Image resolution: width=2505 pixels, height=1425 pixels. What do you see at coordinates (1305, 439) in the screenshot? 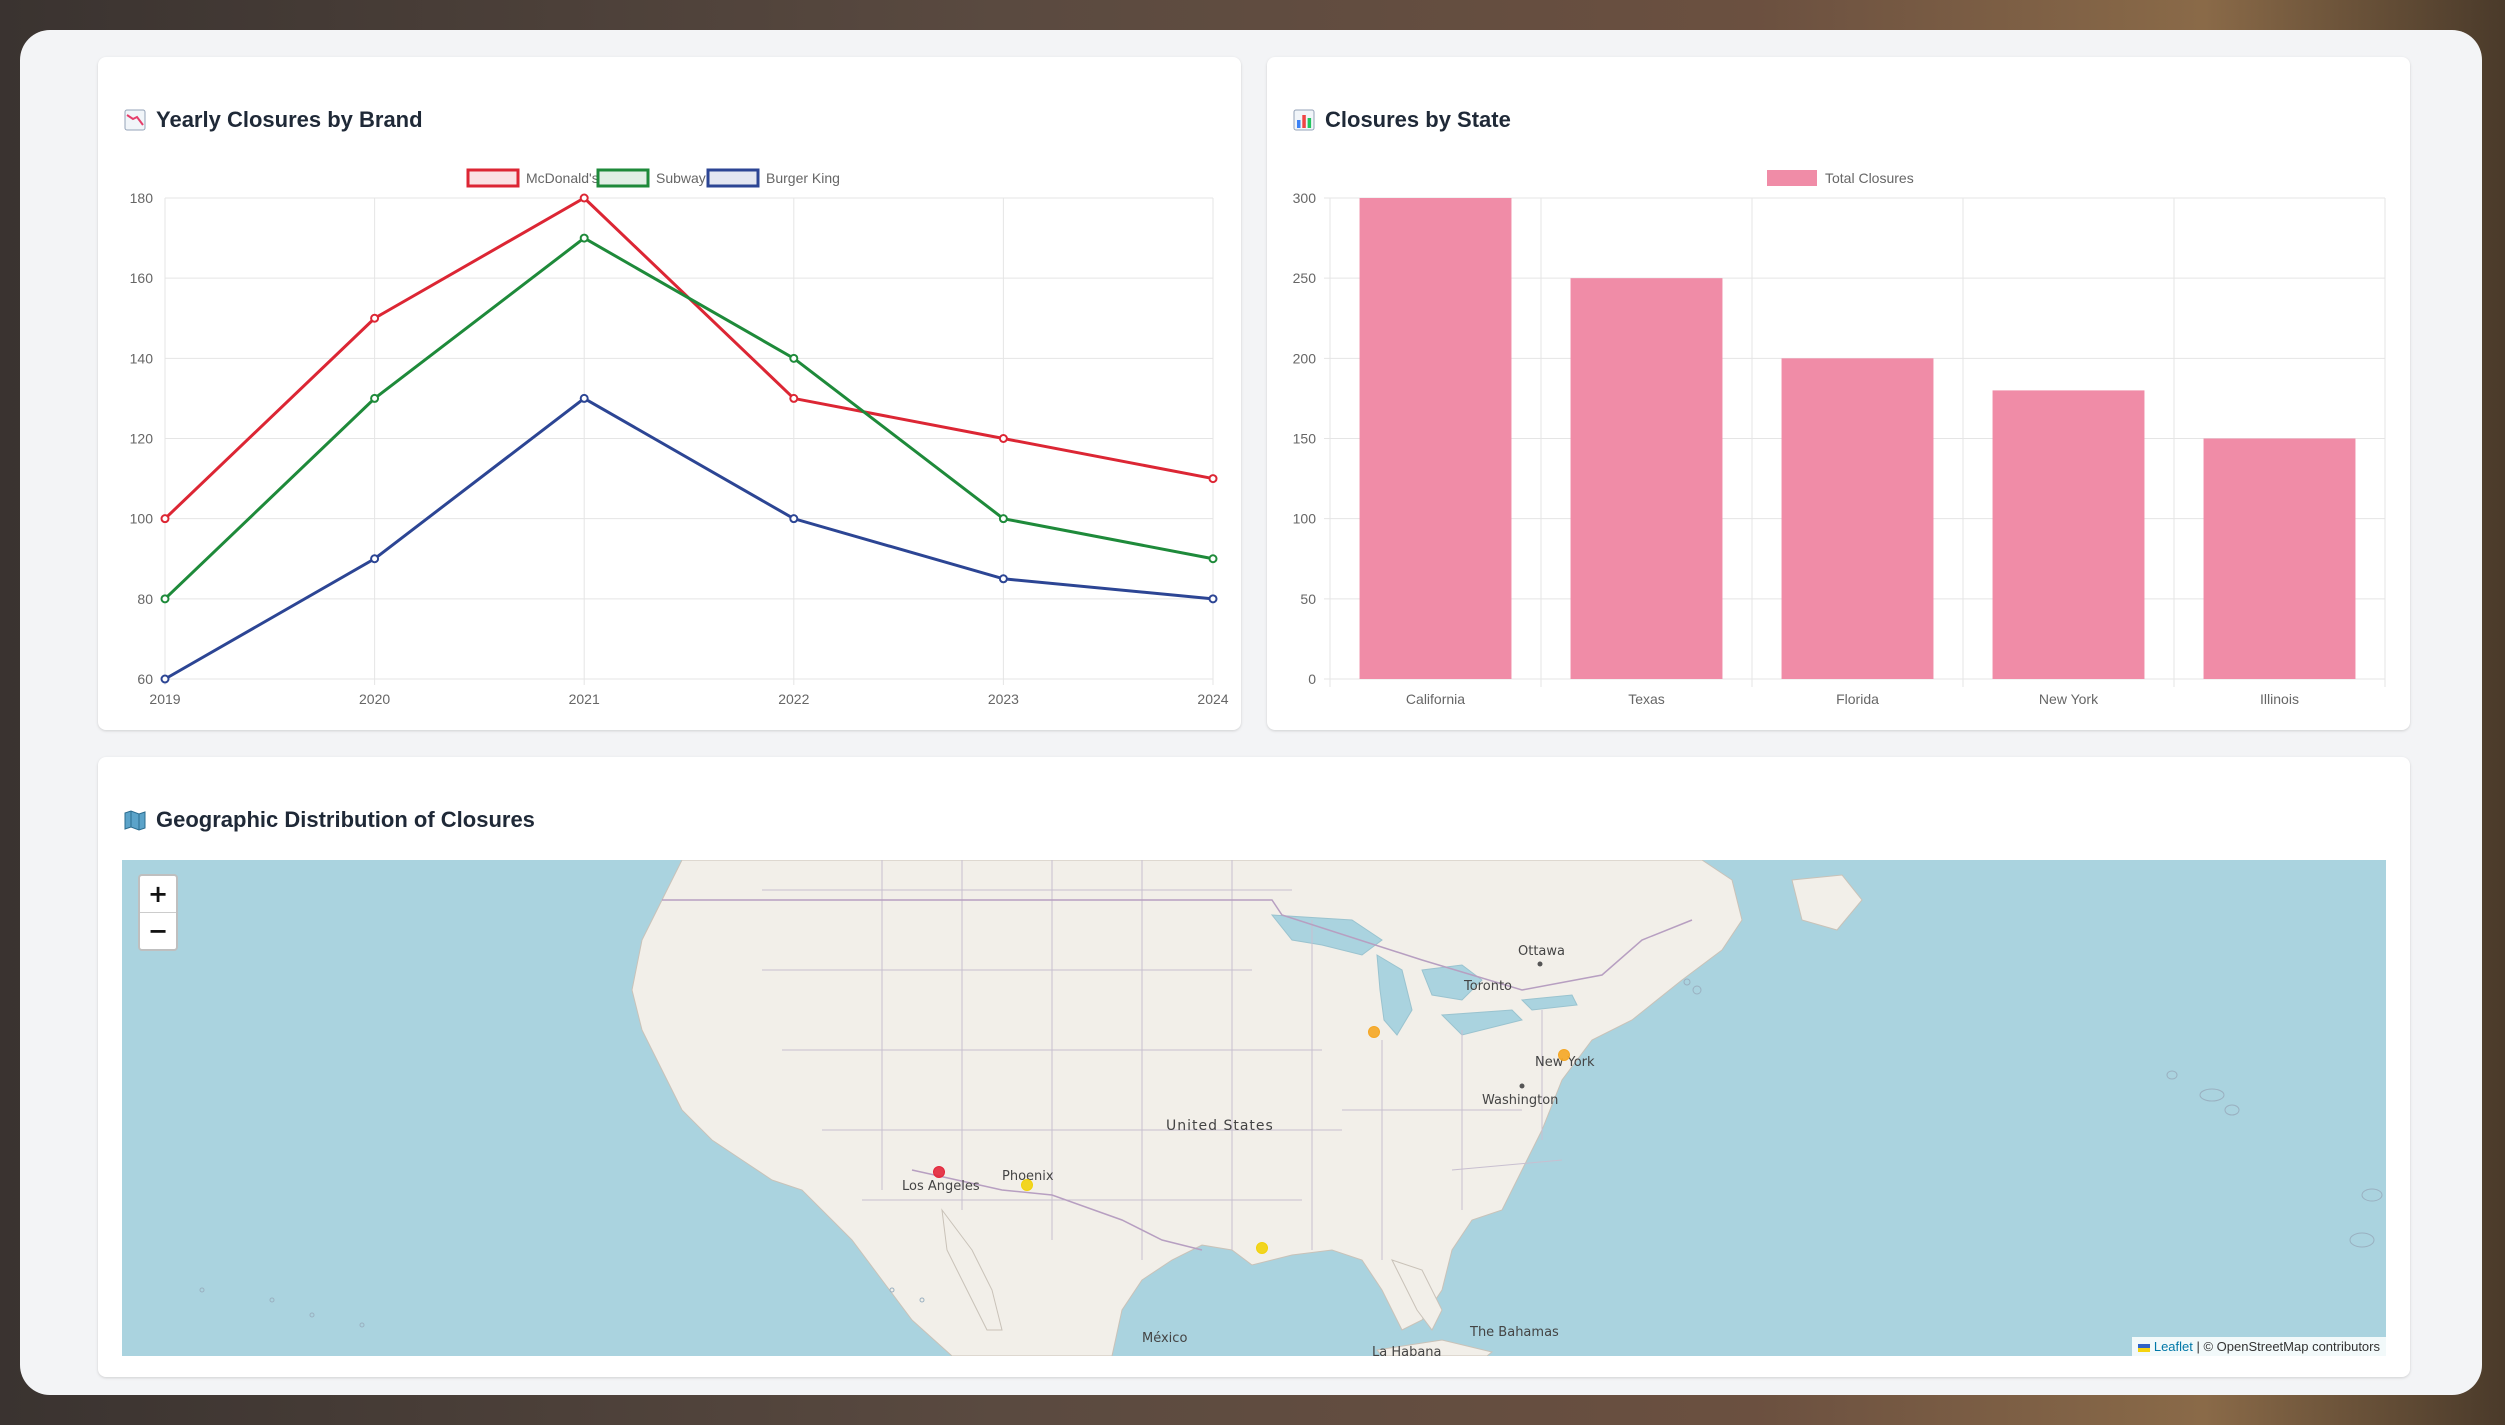
I see `y-tick-label: 150` at bounding box center [1305, 439].